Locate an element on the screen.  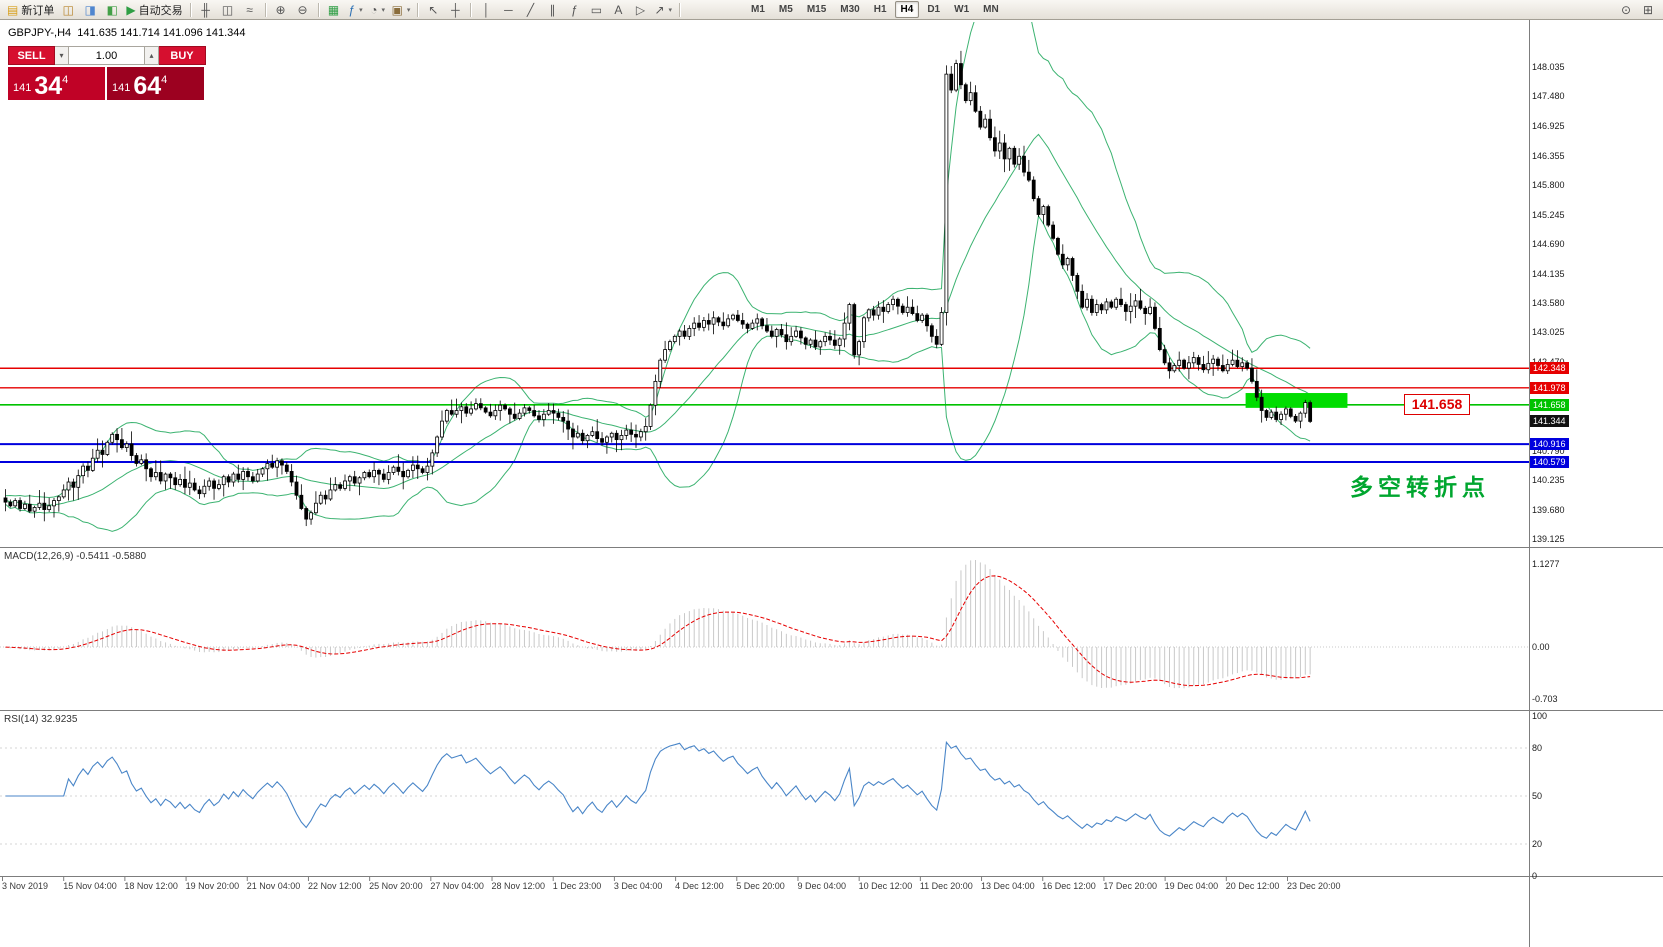
autotrading-button: ▶ 自动交易 is located at coordinates (154, 9).